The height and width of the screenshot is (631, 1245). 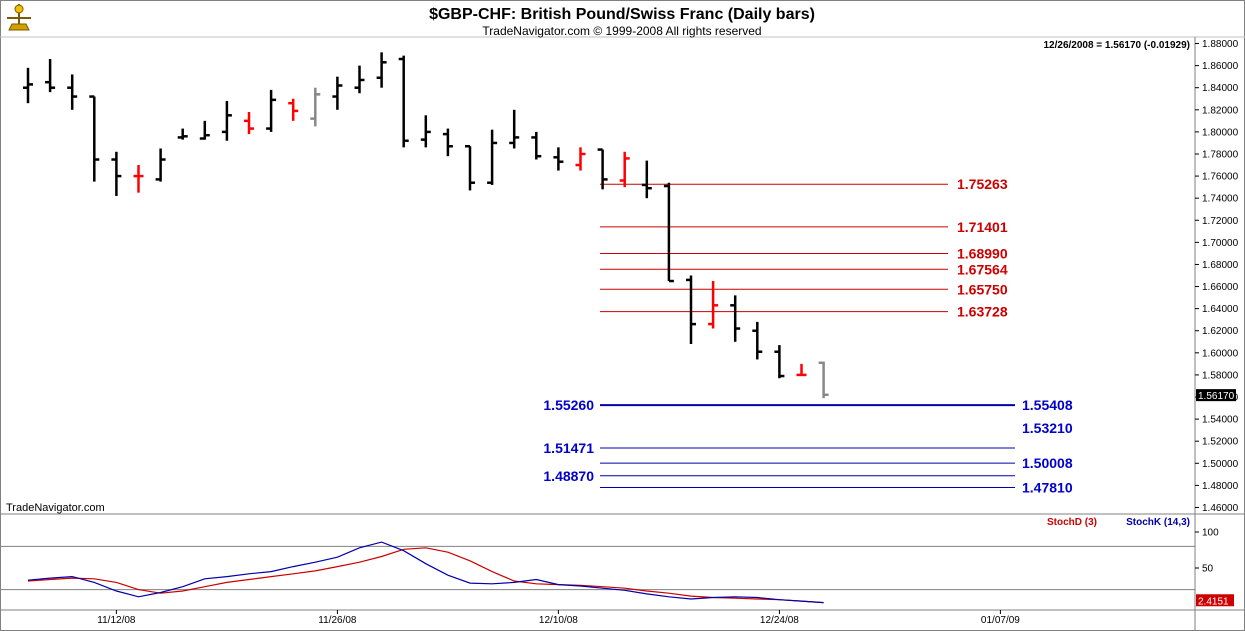 I want to click on date-tick-label: 11/26/08, so click(x=337, y=620).